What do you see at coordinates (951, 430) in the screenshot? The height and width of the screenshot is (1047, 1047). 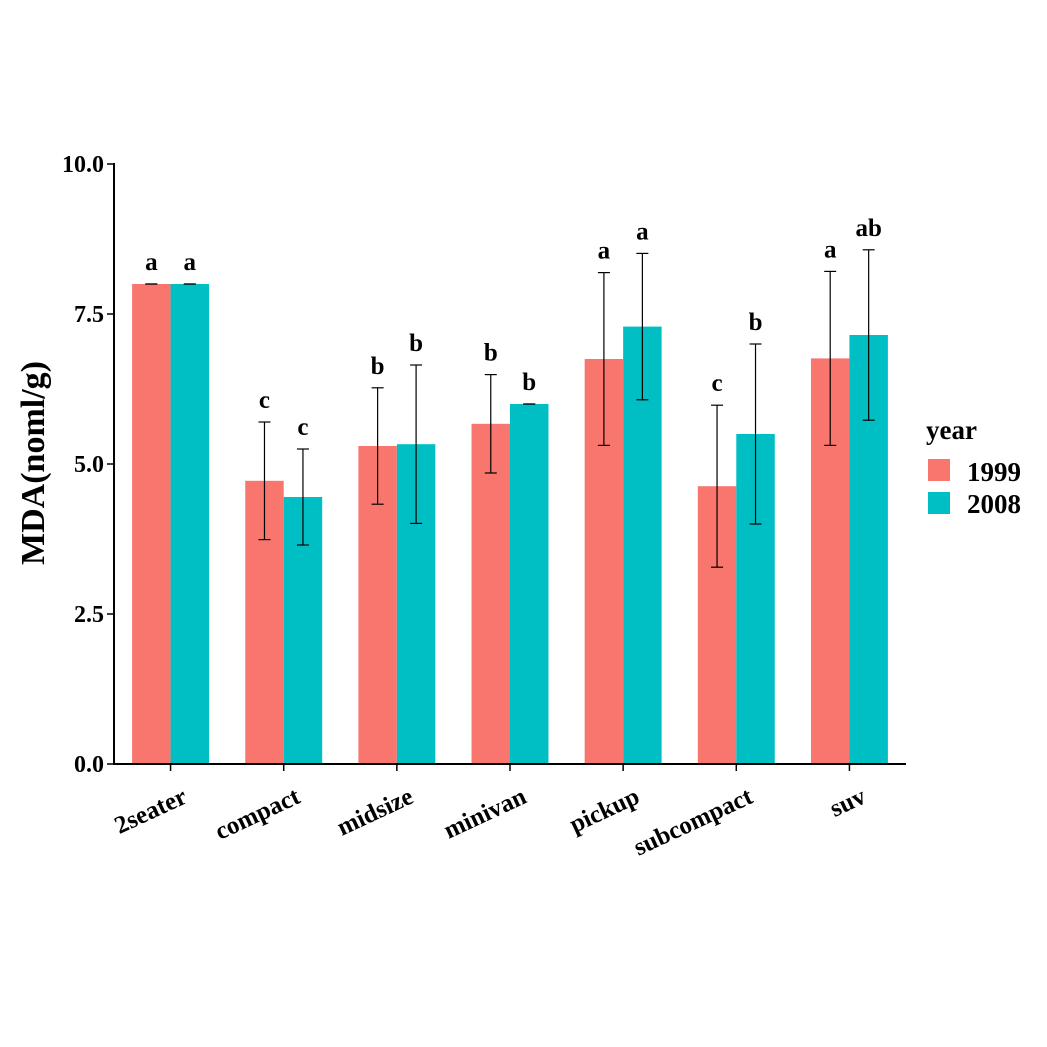 I see `legend-title: year` at bounding box center [951, 430].